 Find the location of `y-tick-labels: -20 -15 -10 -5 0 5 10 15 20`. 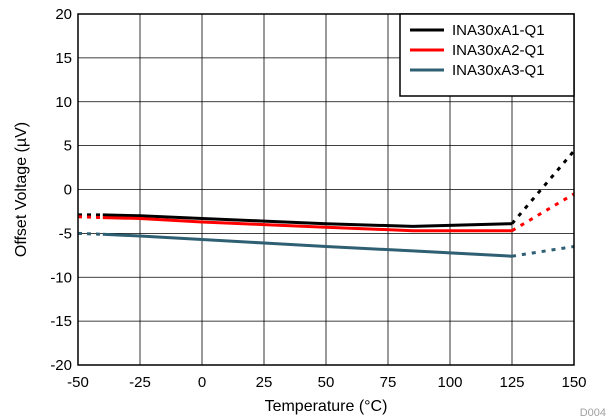

y-tick-labels: -20 -15 -10 -5 0 5 10 15 20 is located at coordinates (61, 190).